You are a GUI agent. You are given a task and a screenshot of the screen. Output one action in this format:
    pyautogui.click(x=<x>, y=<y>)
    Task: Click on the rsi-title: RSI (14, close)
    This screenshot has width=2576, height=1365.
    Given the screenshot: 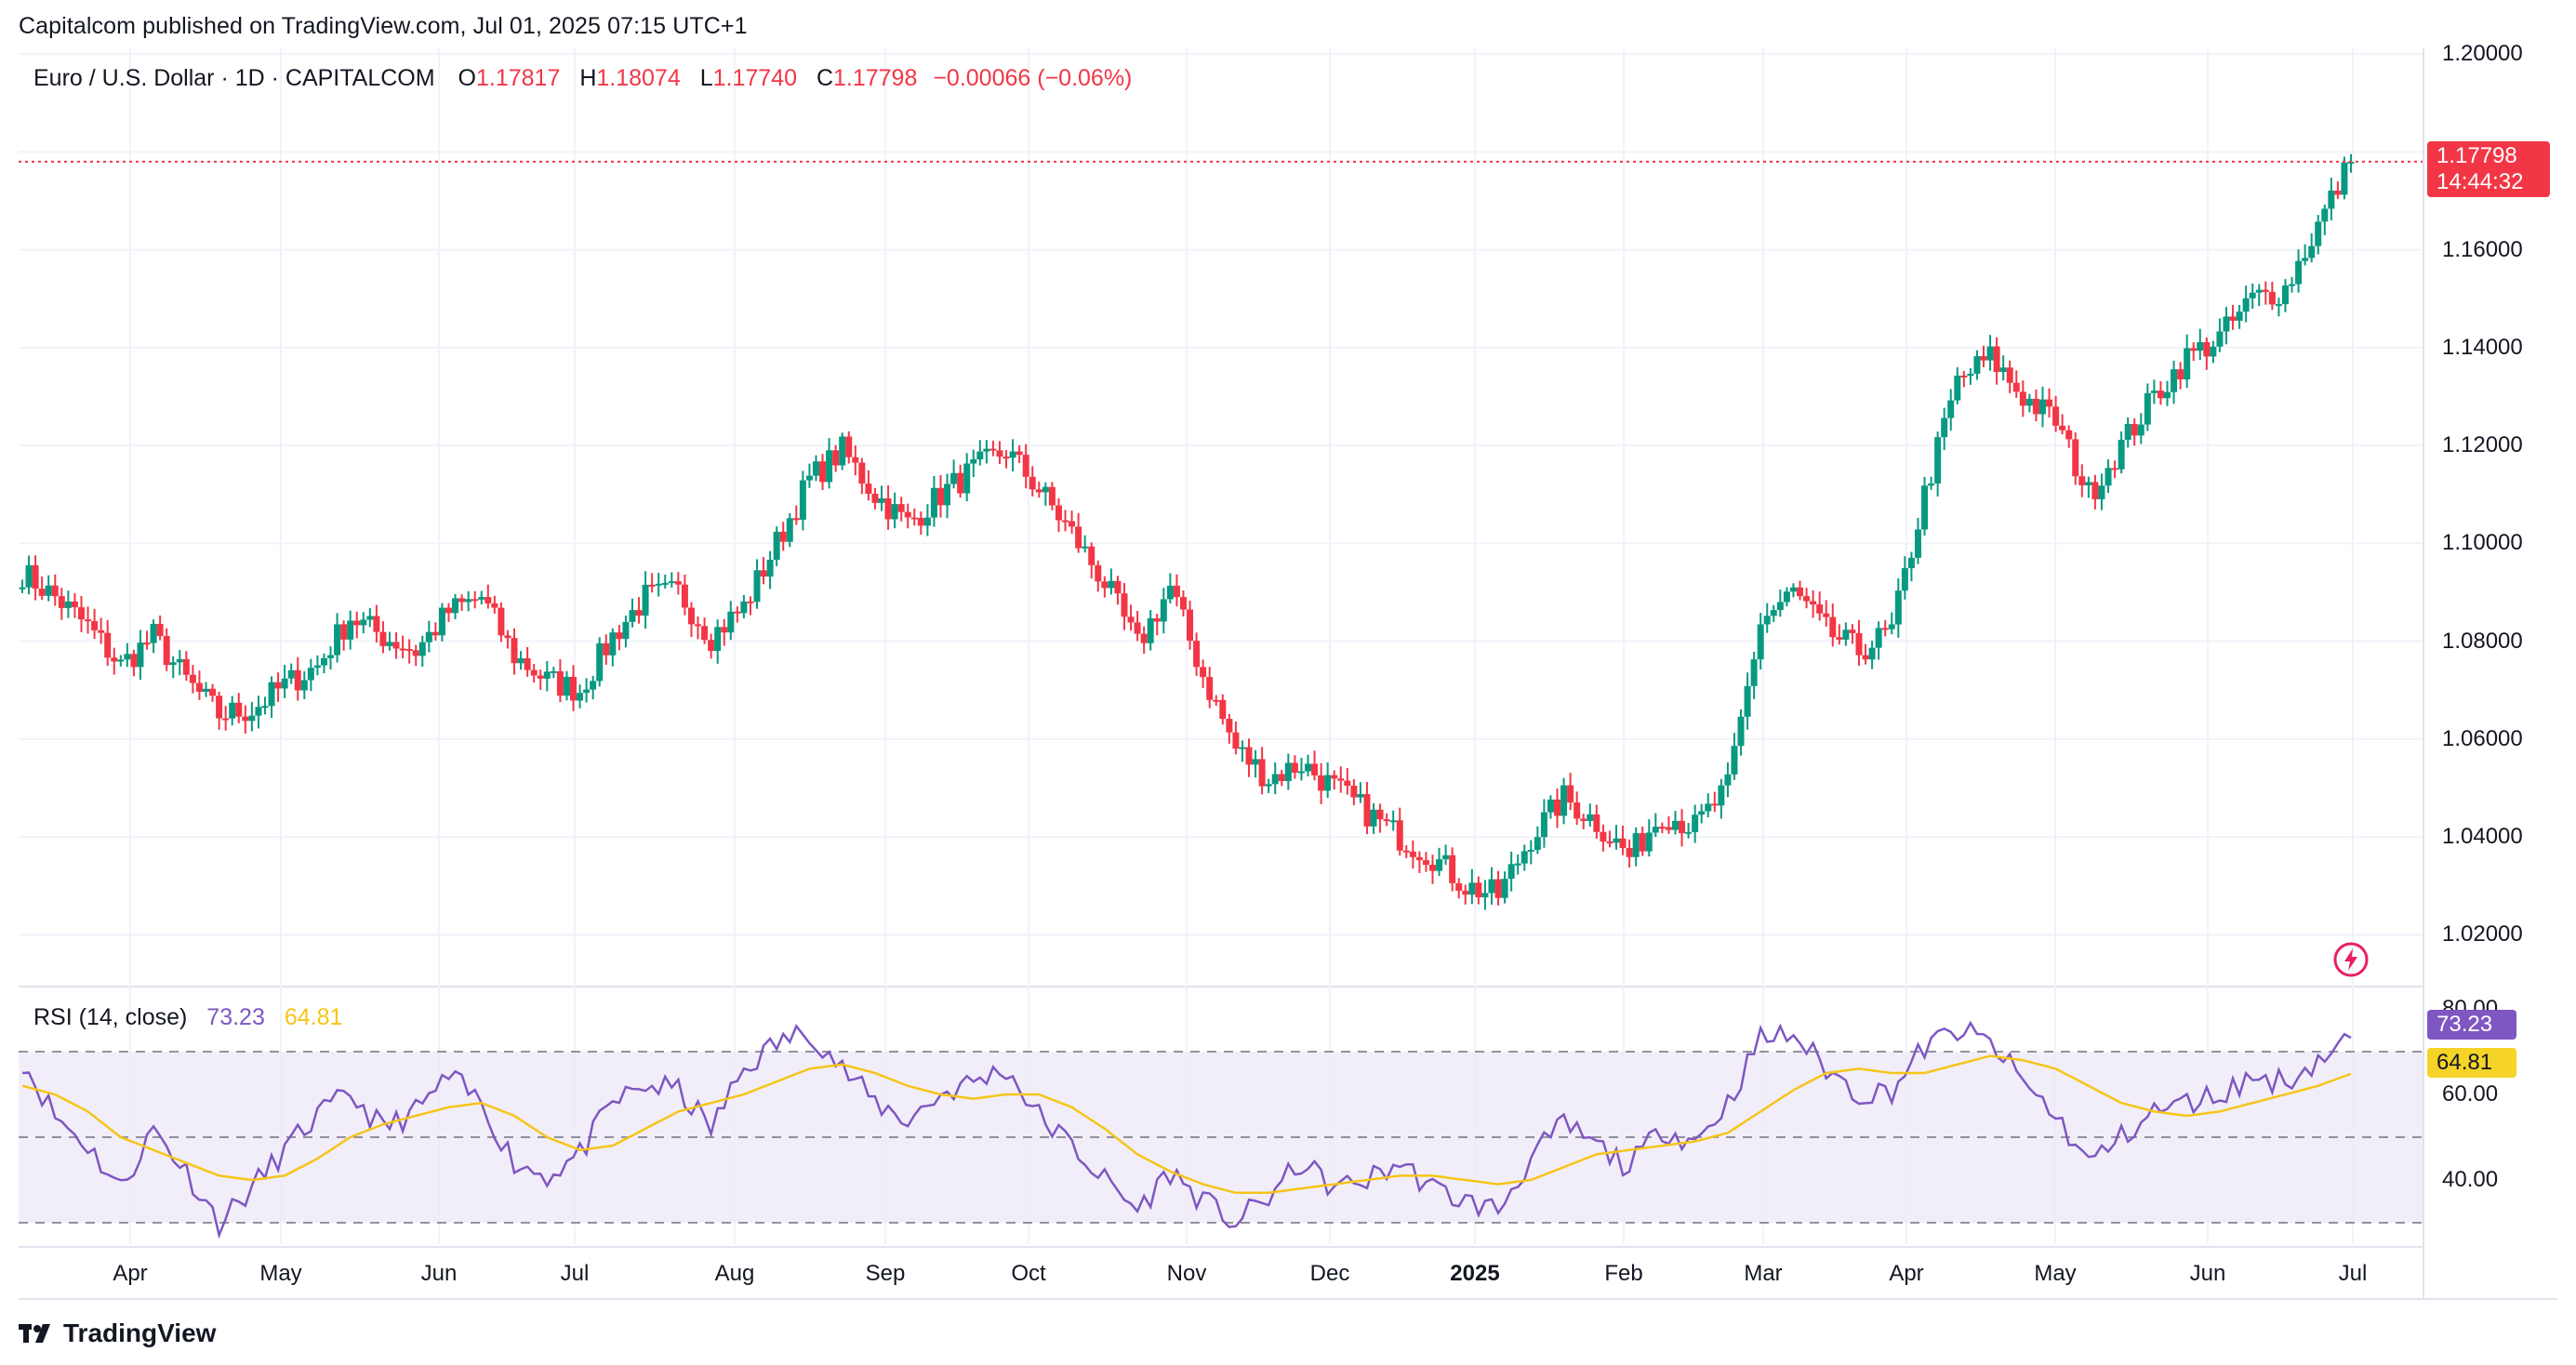 What is the action you would take?
    pyautogui.click(x=110, y=1017)
    